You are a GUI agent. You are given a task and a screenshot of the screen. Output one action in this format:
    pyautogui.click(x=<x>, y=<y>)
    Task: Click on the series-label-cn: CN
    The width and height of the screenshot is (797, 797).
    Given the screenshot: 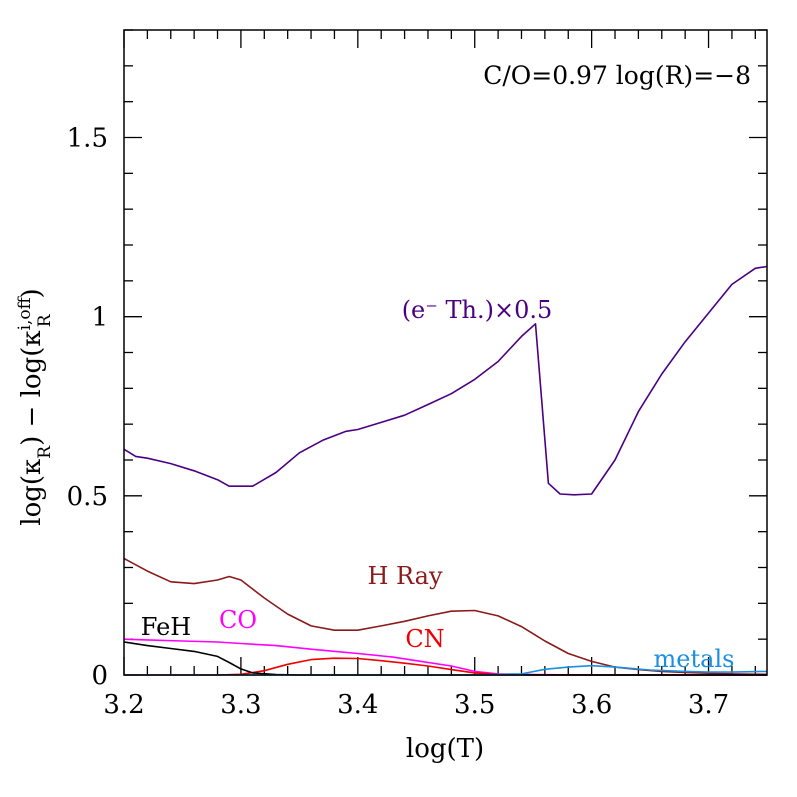 What is the action you would take?
    pyautogui.click(x=424, y=639)
    